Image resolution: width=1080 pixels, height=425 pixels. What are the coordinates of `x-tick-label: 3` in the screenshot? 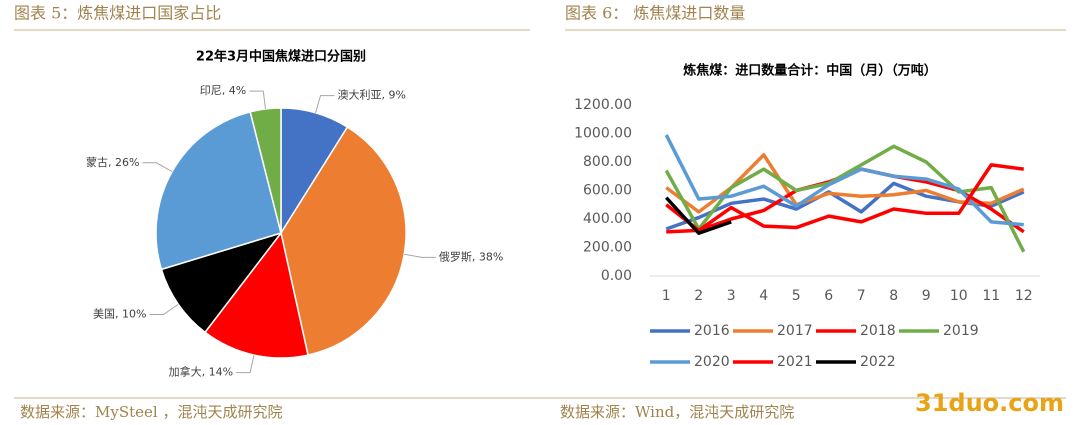 It's located at (731, 296).